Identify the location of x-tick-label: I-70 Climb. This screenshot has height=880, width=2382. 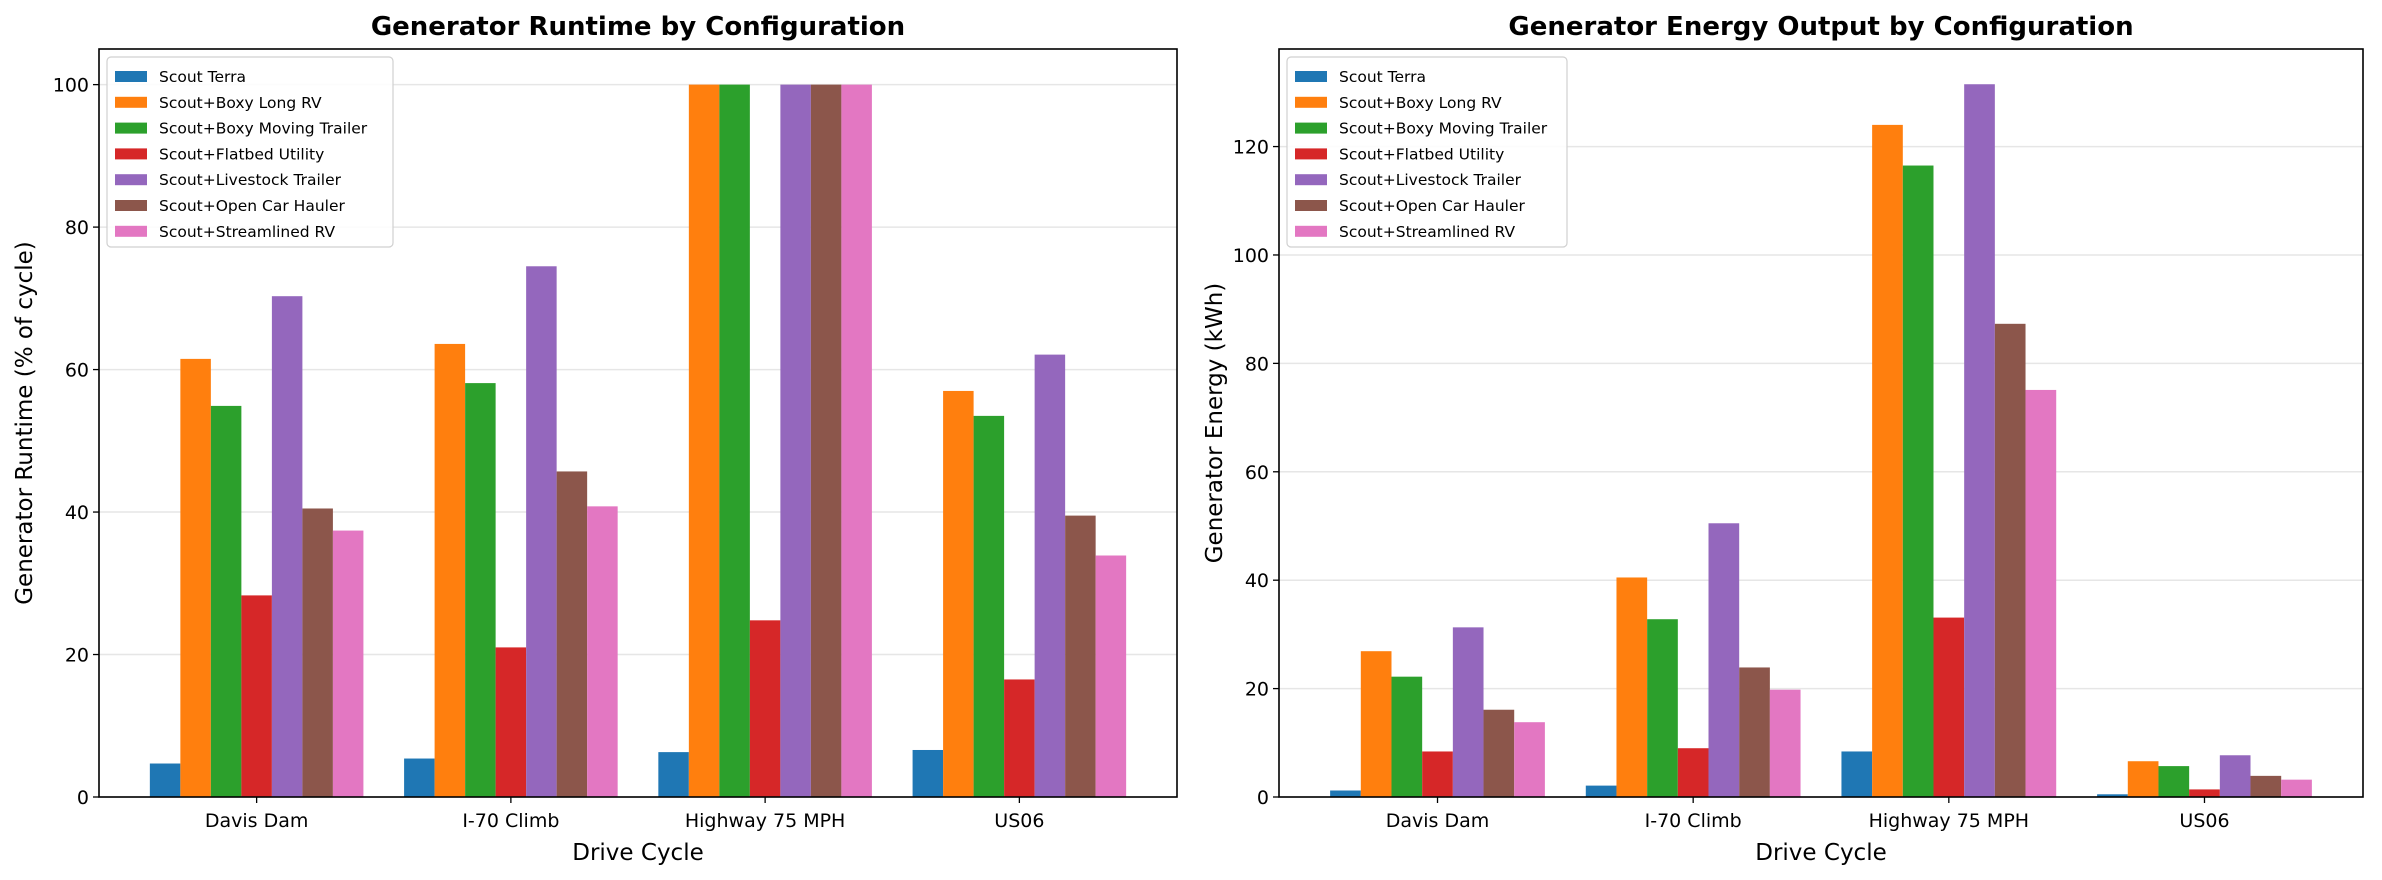
(1693, 821).